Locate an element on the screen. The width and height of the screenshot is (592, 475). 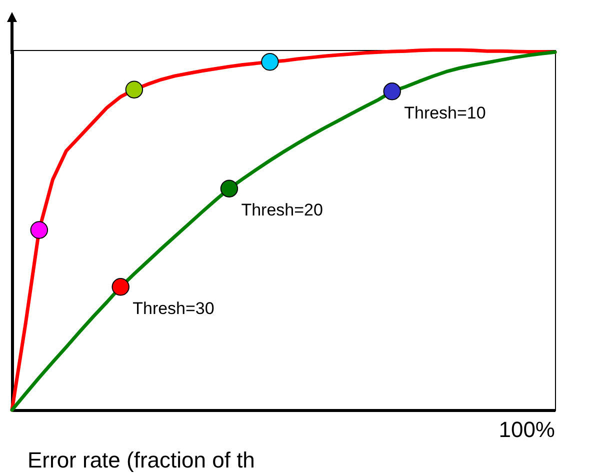
annotation: Thresh=20 is located at coordinates (282, 210).